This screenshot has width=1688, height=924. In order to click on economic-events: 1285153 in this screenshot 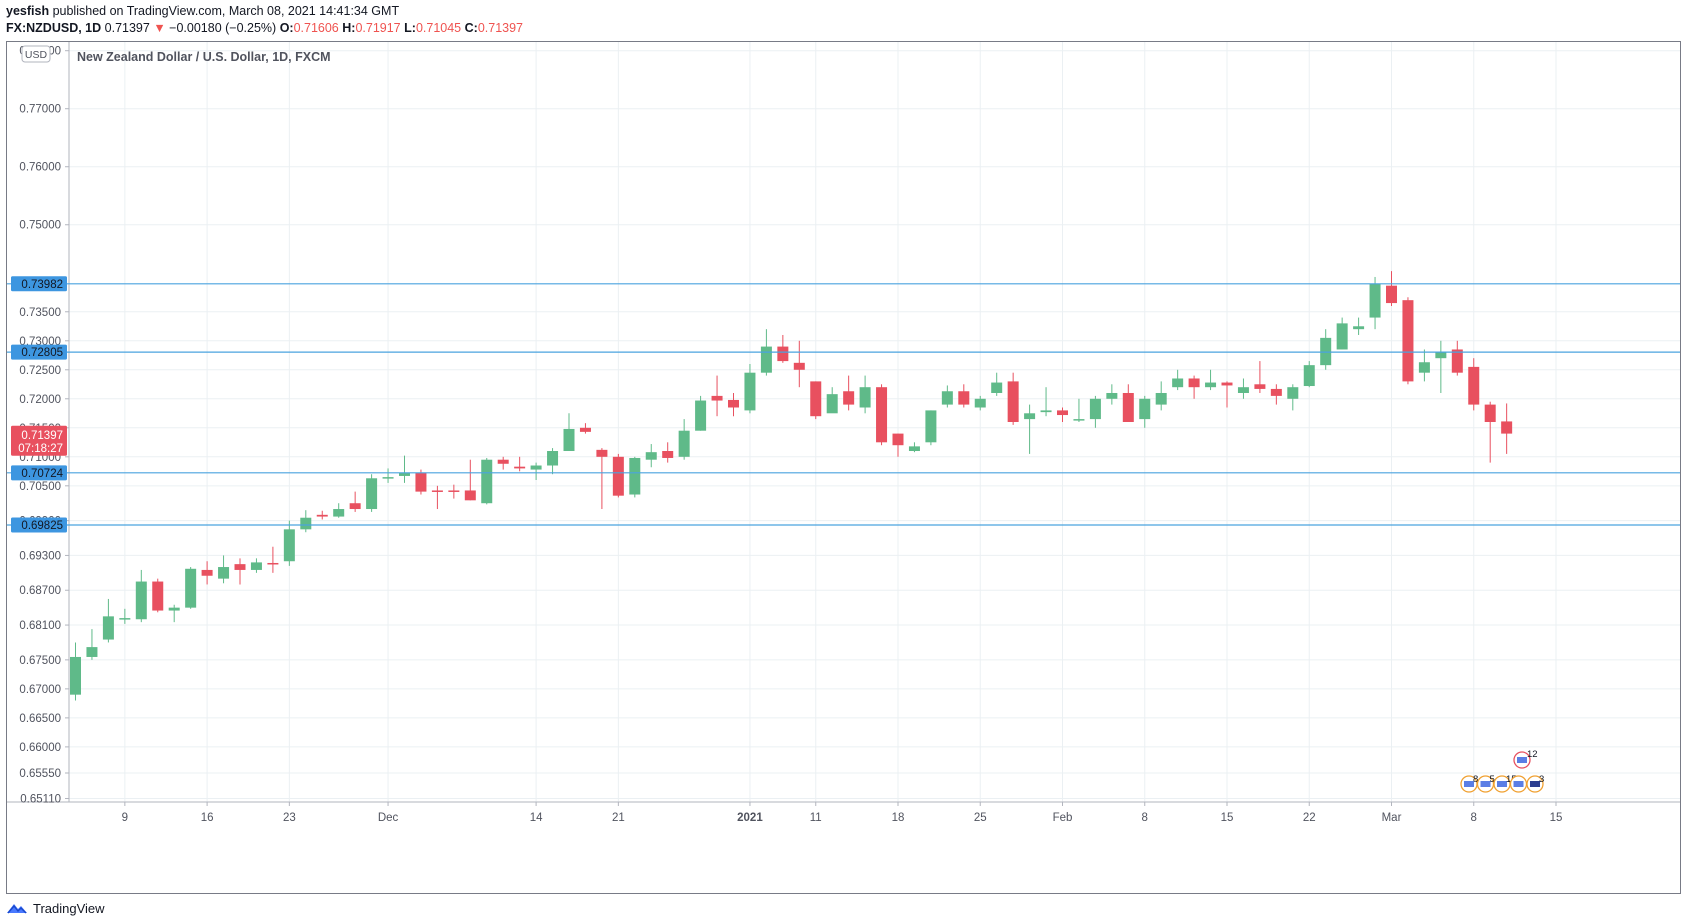, I will do `click(1502, 771)`.